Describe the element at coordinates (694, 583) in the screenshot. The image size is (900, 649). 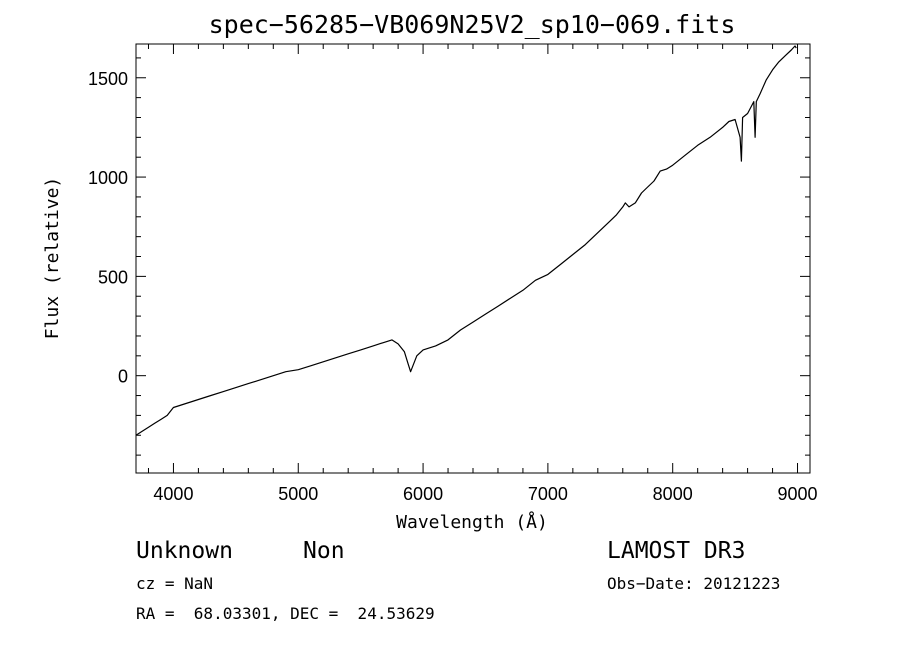
I see `observation-date: Obs−Date: 20121223` at that location.